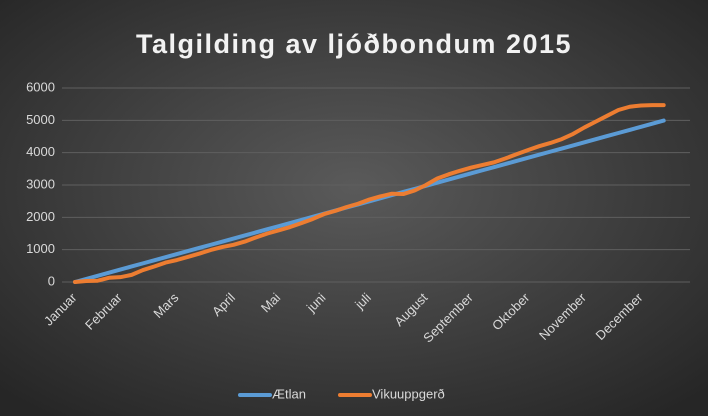 Image resolution: width=708 pixels, height=416 pixels. Describe the element at coordinates (40, 183) in the screenshot. I see `y-tick-label: 3000` at that location.